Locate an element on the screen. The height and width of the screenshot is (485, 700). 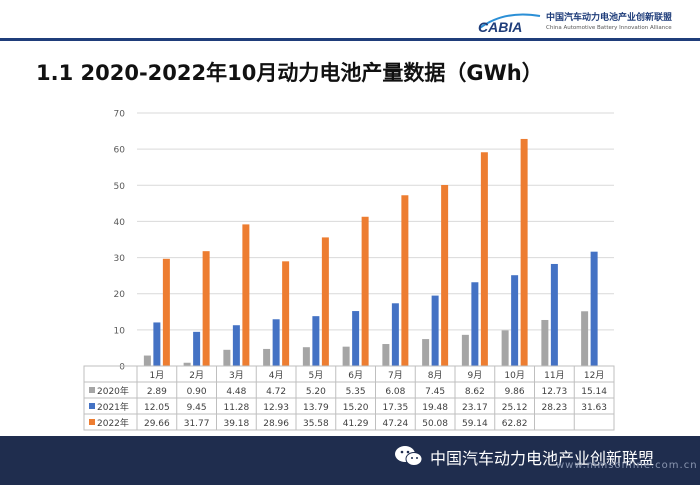
y-tick-label: 40 is located at coordinates (120, 223).